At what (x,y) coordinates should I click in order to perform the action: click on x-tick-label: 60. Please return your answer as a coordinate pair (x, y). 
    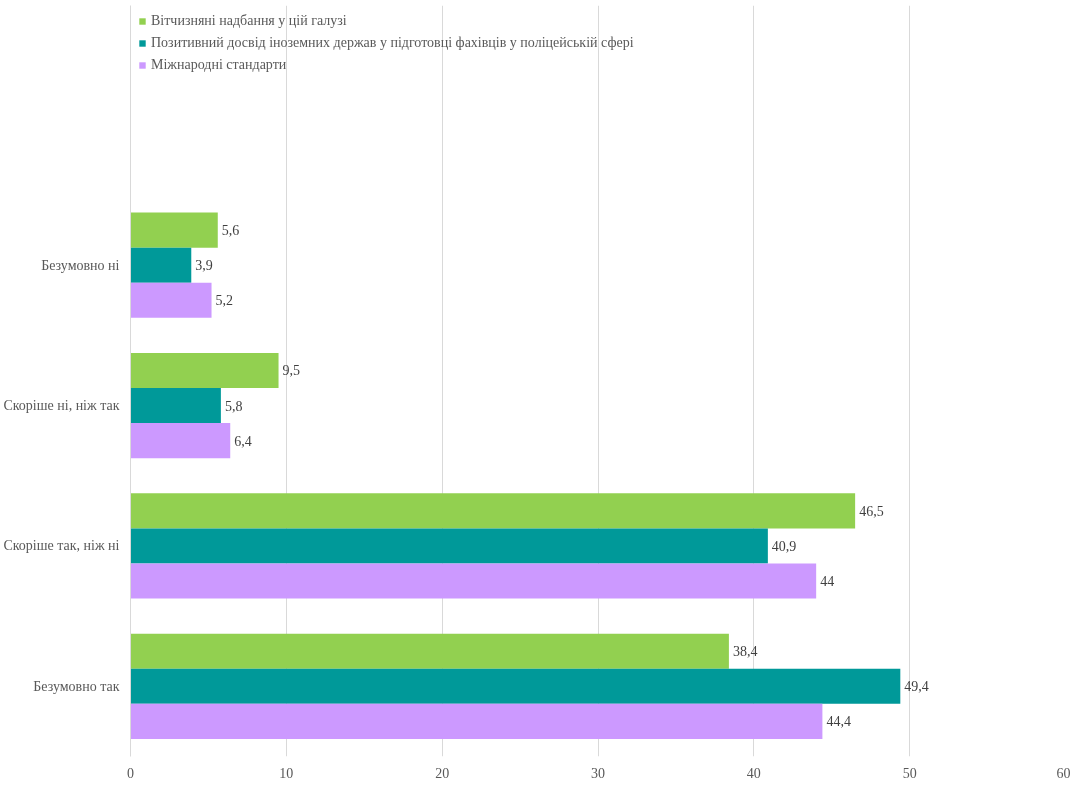
    Looking at the image, I should click on (1063, 773).